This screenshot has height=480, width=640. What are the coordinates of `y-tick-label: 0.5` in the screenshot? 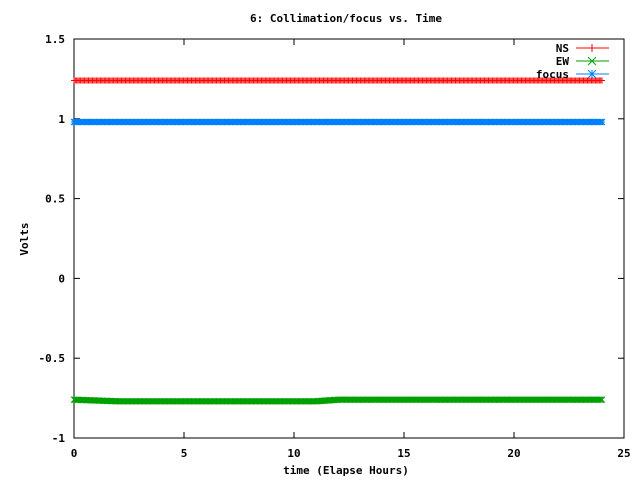 It's located at (55, 199).